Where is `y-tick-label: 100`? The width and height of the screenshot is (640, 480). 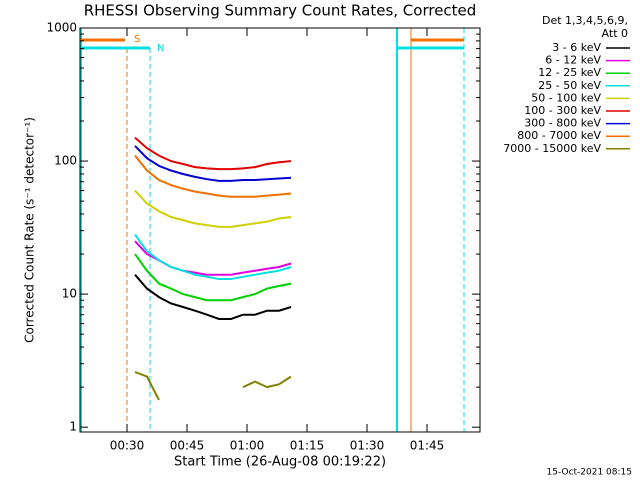 y-tick-label: 100 is located at coordinates (65, 161).